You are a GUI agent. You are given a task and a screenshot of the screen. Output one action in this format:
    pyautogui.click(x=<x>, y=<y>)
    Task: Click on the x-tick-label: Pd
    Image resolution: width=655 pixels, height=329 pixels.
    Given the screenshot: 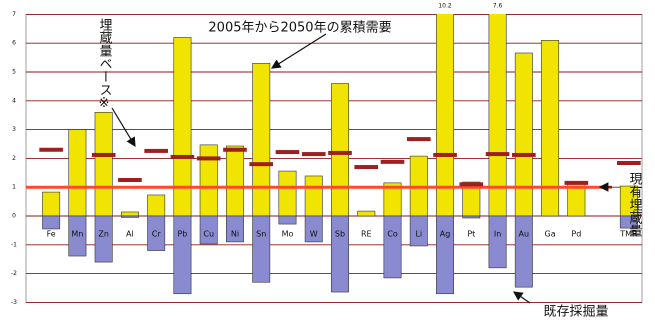 What is the action you would take?
    pyautogui.click(x=576, y=234)
    